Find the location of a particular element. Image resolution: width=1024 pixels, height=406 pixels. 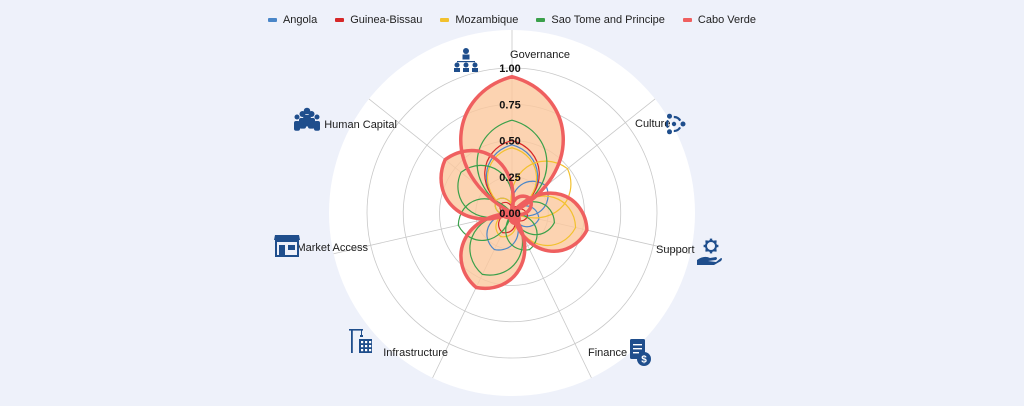

radial-tick-label: 0.00 is located at coordinates (509, 214).